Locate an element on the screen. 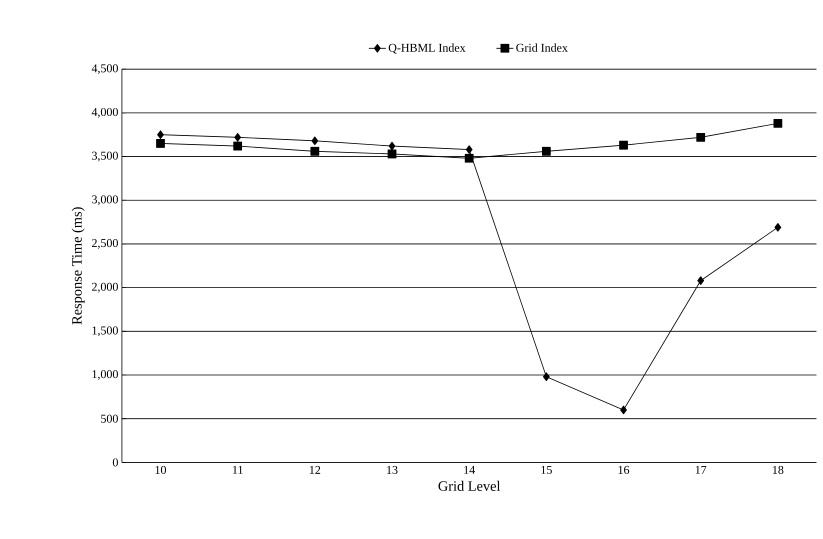  y-axis-title: Response Time (ms) is located at coordinates (78, 266).